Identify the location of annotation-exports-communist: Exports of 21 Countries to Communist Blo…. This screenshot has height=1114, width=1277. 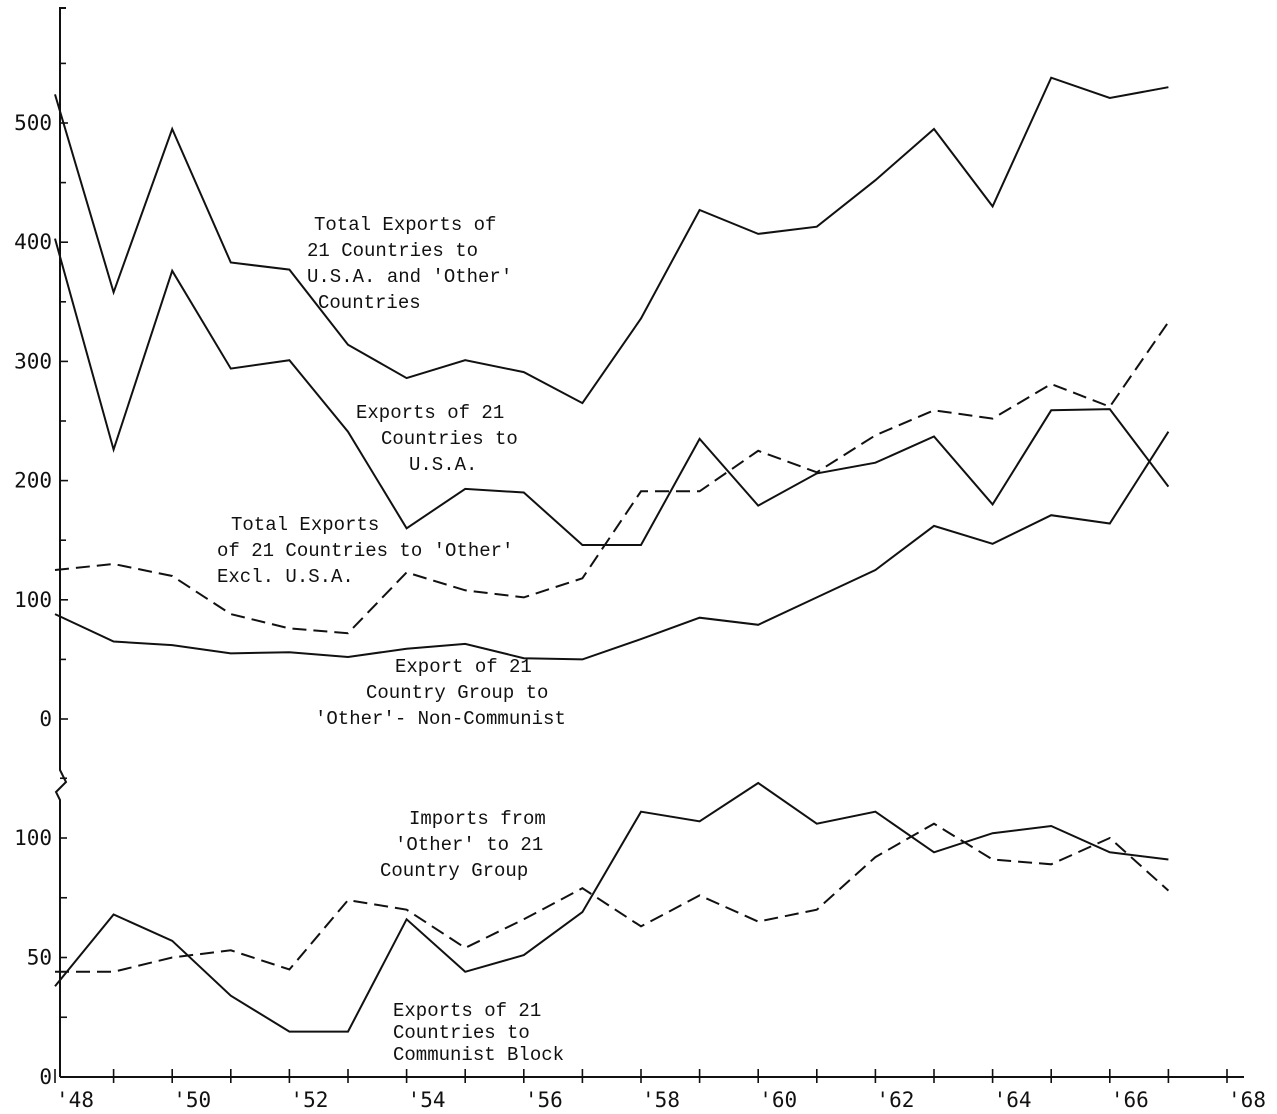
(478, 1033).